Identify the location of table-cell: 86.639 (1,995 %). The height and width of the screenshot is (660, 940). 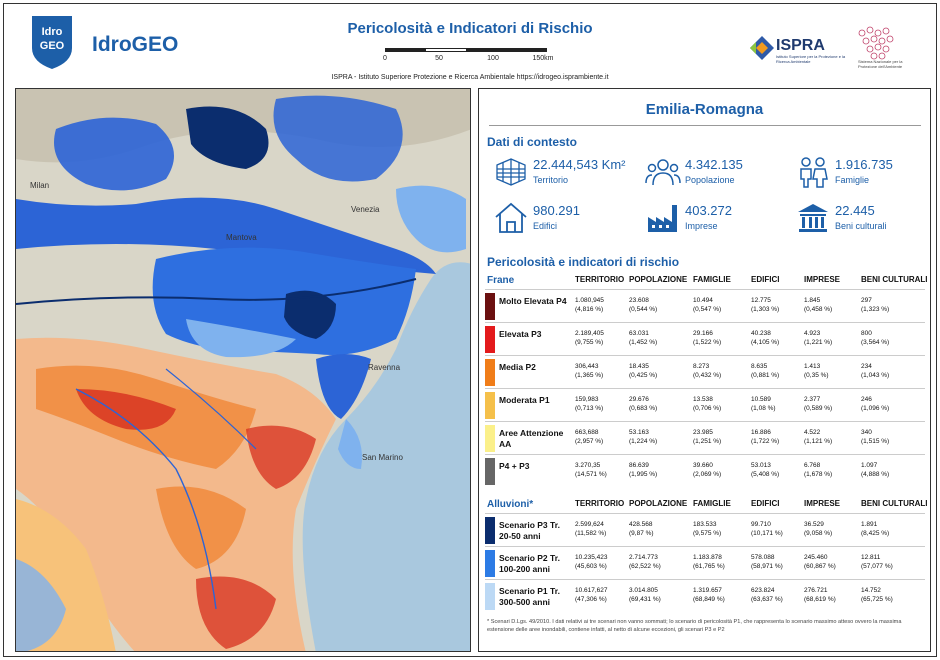
(643, 471).